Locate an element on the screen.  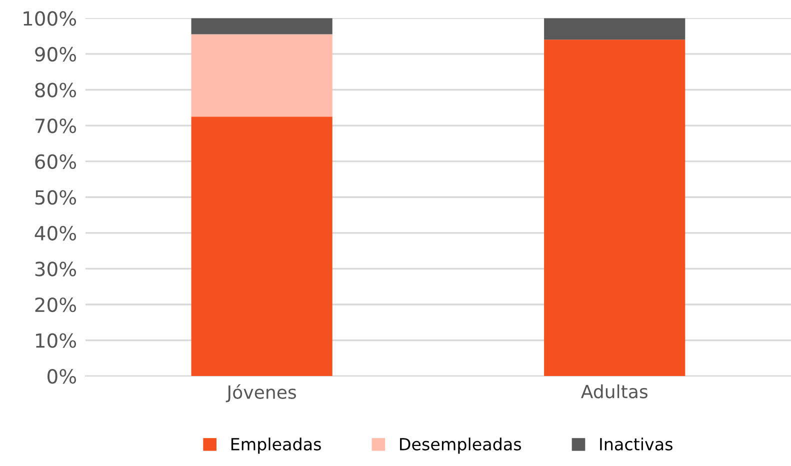
y-tick-label: 100% is located at coordinates (50, 18).